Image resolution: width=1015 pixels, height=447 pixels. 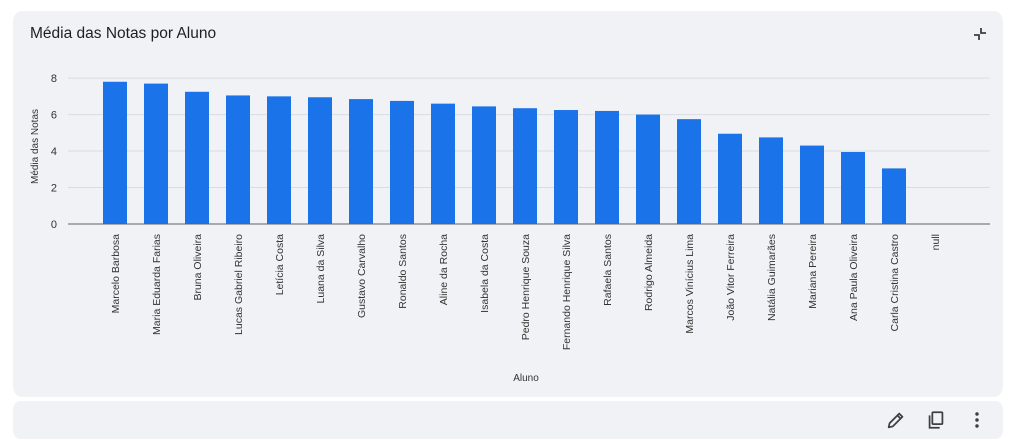 What do you see at coordinates (116, 274) in the screenshot?
I see `x-tick-label: Marcelo Barbosa` at bounding box center [116, 274].